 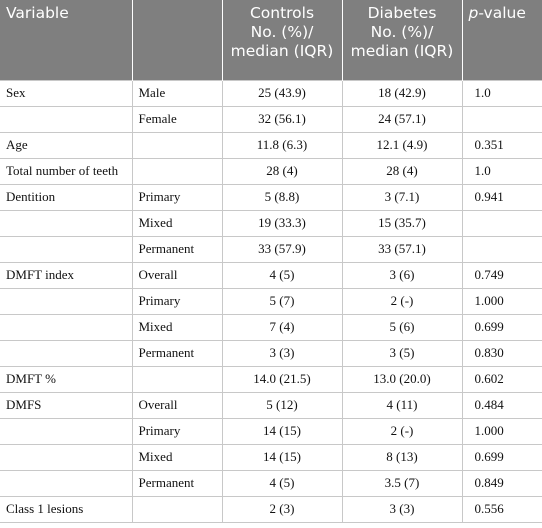 What do you see at coordinates (66, 93) in the screenshot?
I see `table-cell: Sex` at bounding box center [66, 93].